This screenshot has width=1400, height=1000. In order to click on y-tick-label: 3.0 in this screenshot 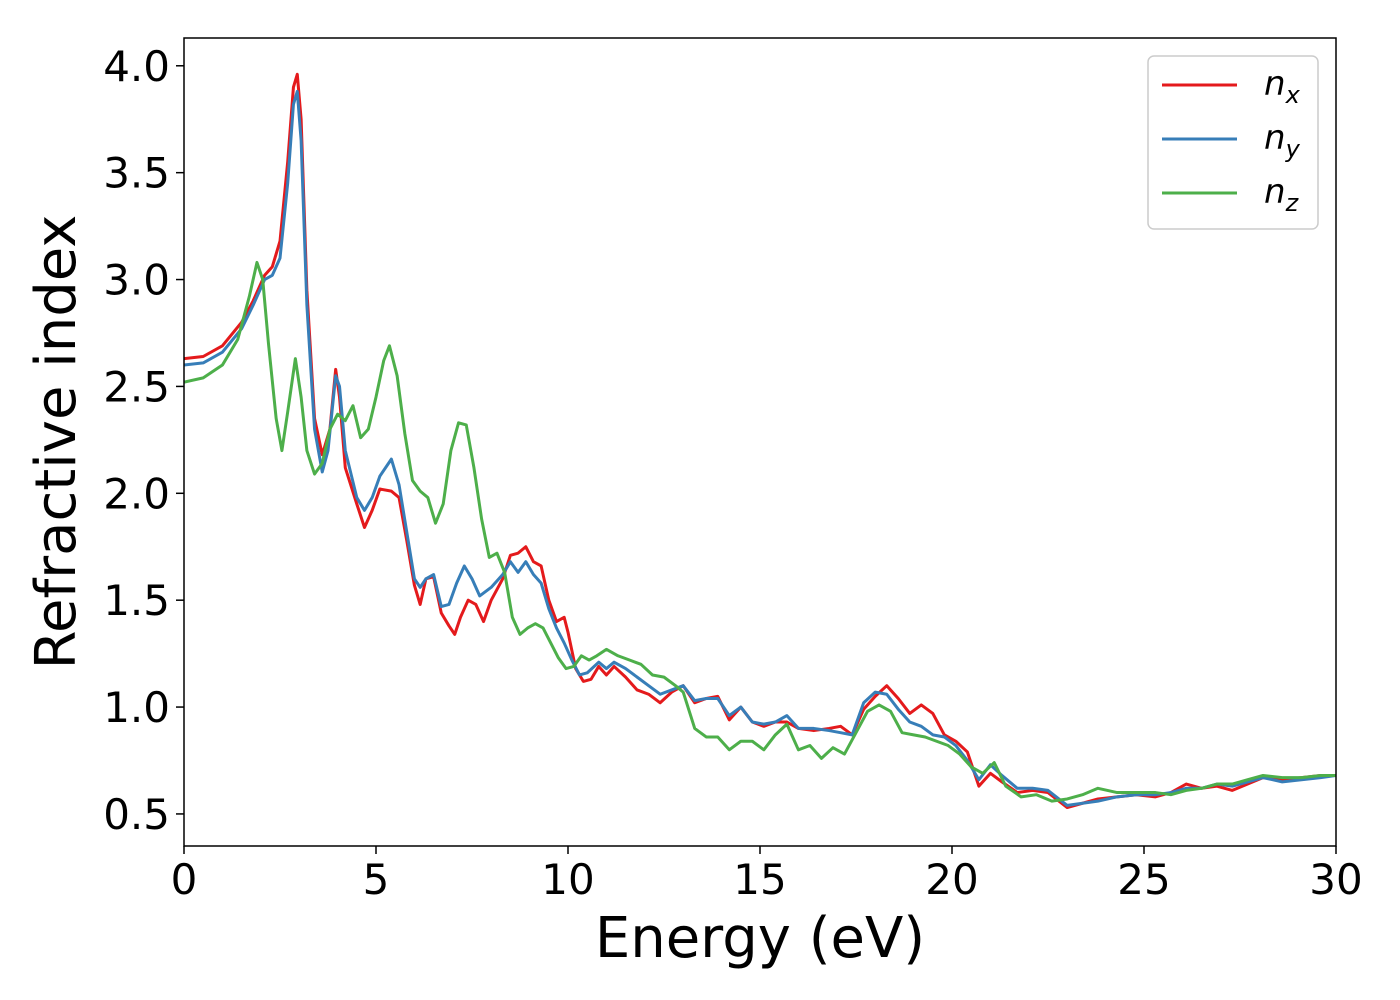, I will do `click(136, 280)`.